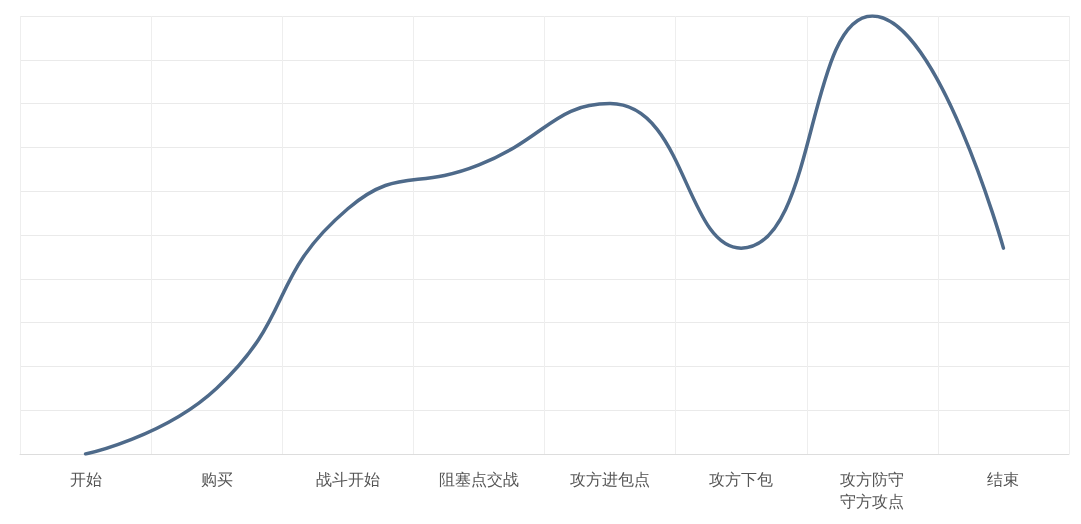  What do you see at coordinates (478, 479) in the screenshot?
I see `x-tick-label: 阻塞点交战` at bounding box center [478, 479].